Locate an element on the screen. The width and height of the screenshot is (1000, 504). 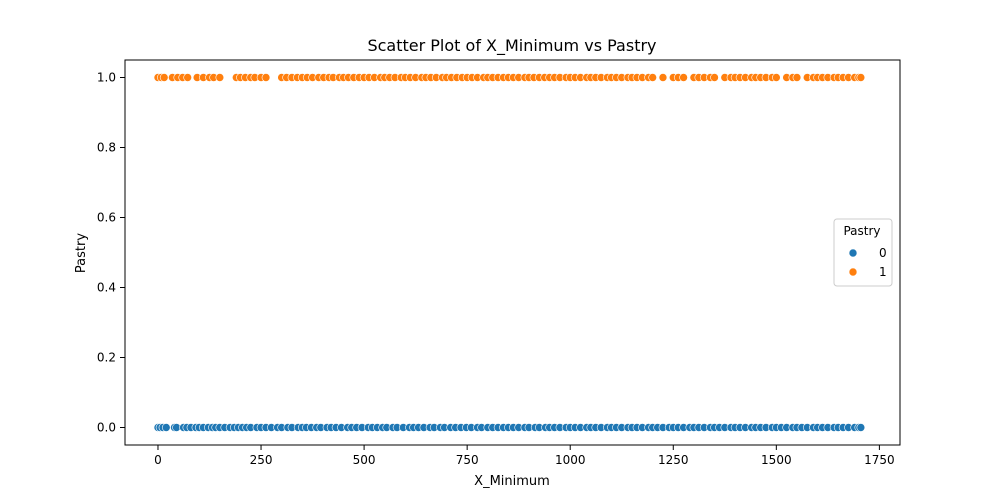
x-axis-ticks: 0 250 500 750 1000 1250 1500 1750 is located at coordinates (524, 456).